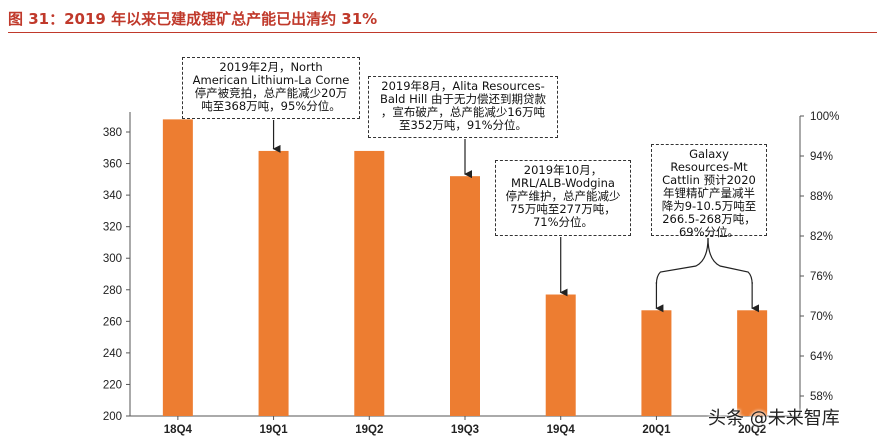 The width and height of the screenshot is (885, 443). What do you see at coordinates (821, 197) in the screenshot?
I see `y2-tick-label: 88%` at bounding box center [821, 197].